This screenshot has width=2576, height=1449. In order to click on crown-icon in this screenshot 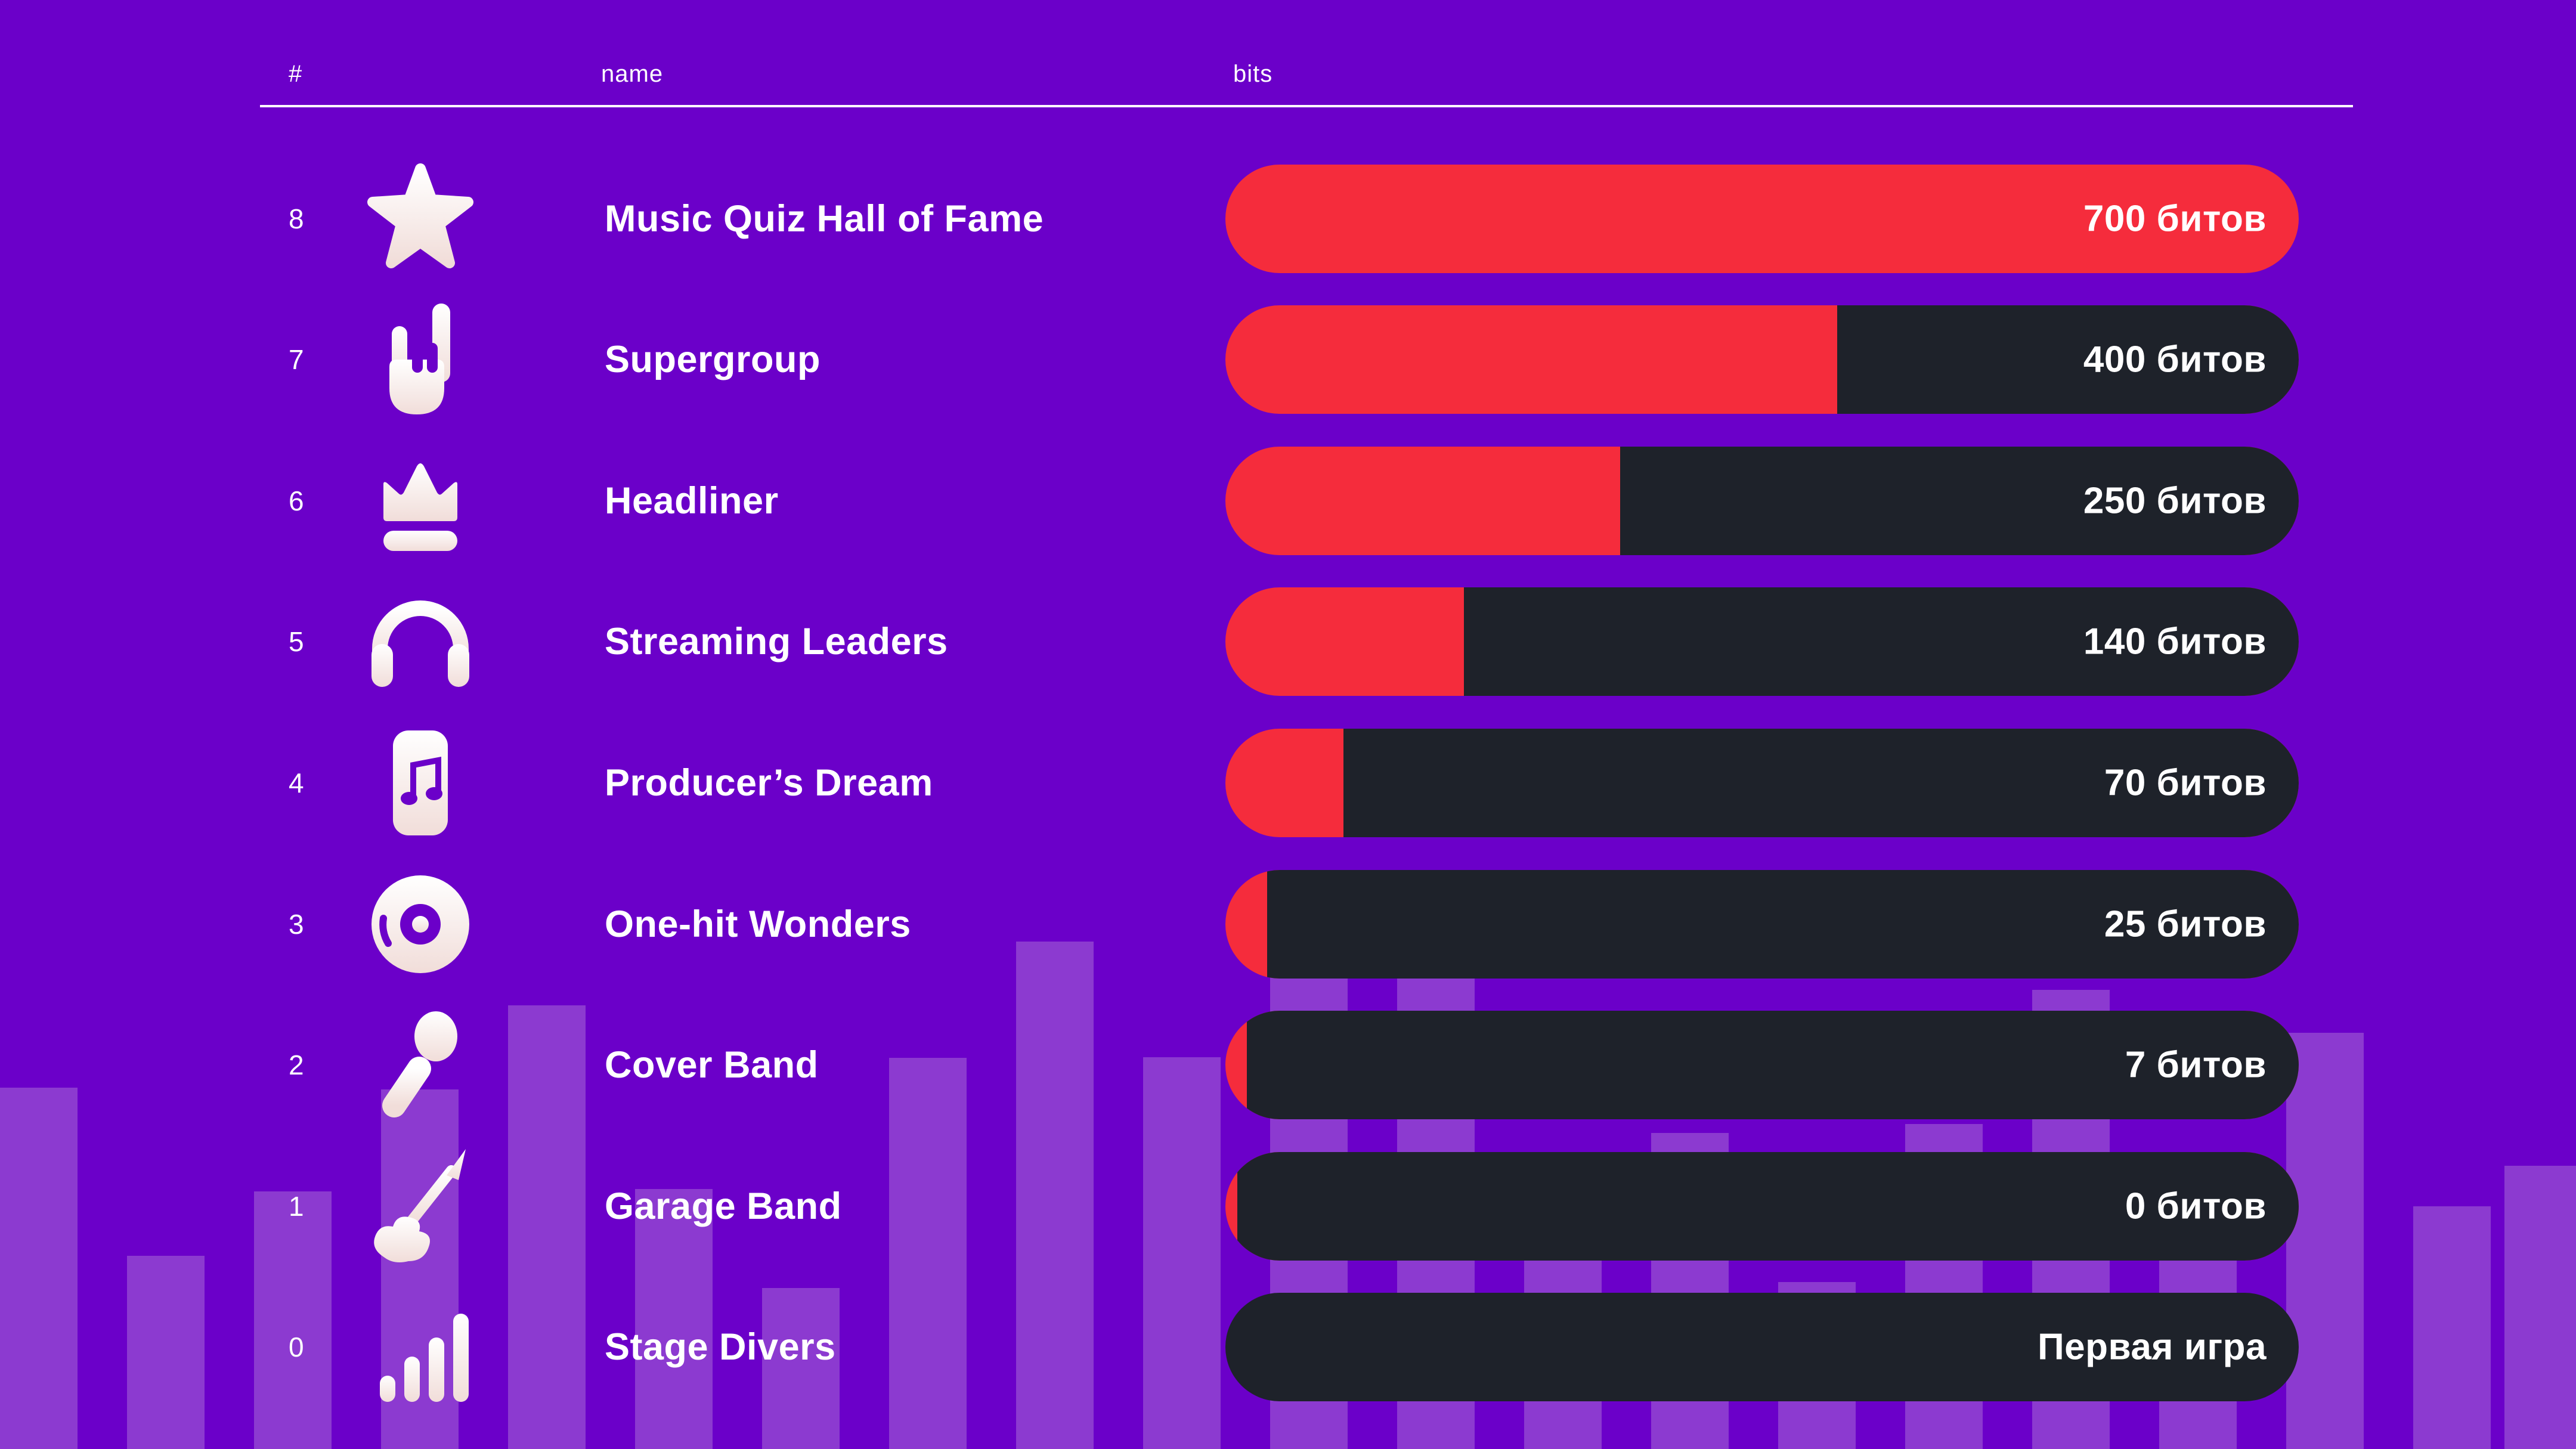, I will do `click(421, 501)`.